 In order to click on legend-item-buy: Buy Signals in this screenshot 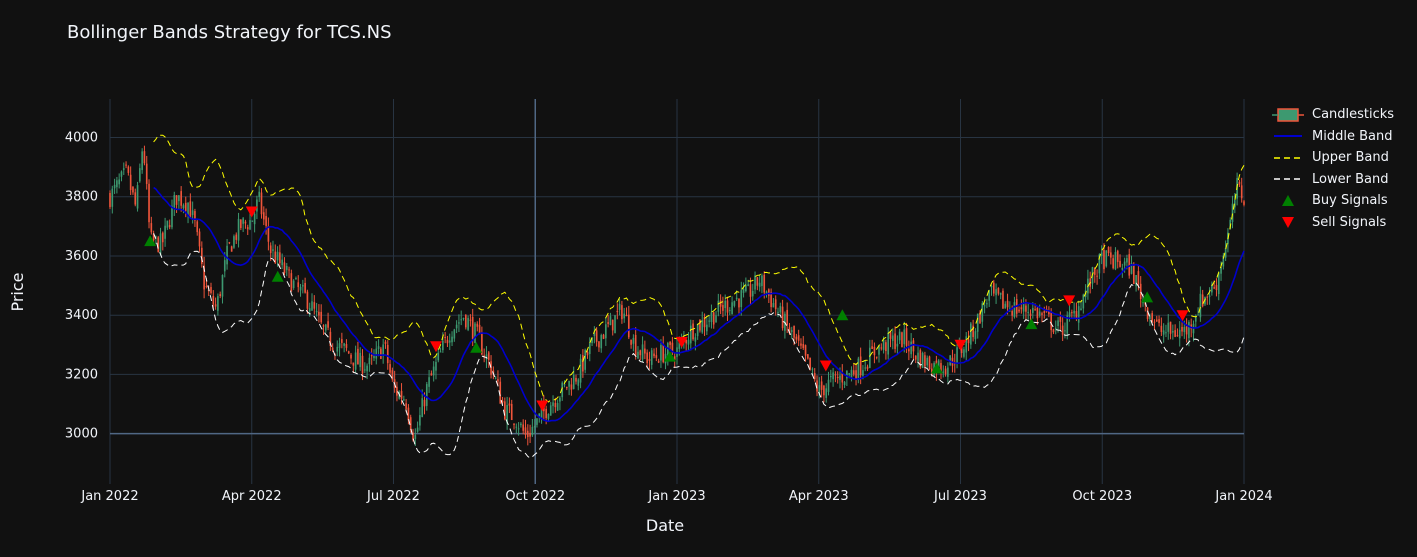, I will do `click(1333, 201)`.